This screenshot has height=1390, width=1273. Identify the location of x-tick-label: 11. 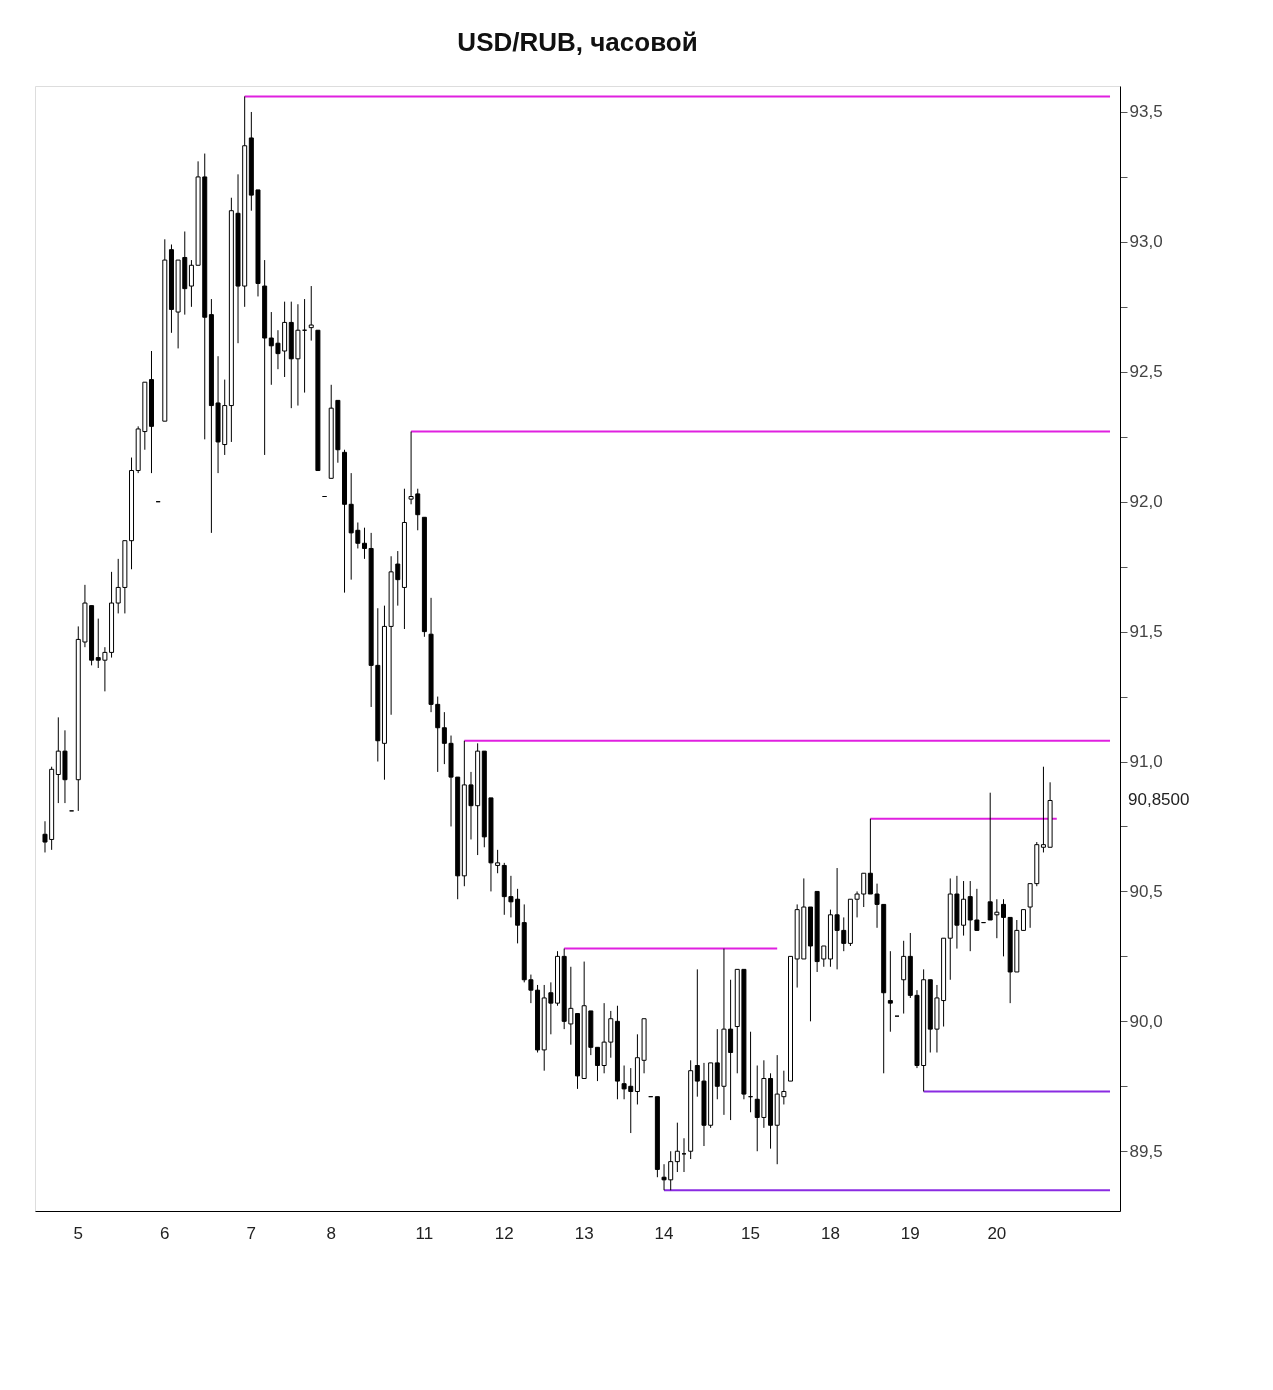
(424, 1233).